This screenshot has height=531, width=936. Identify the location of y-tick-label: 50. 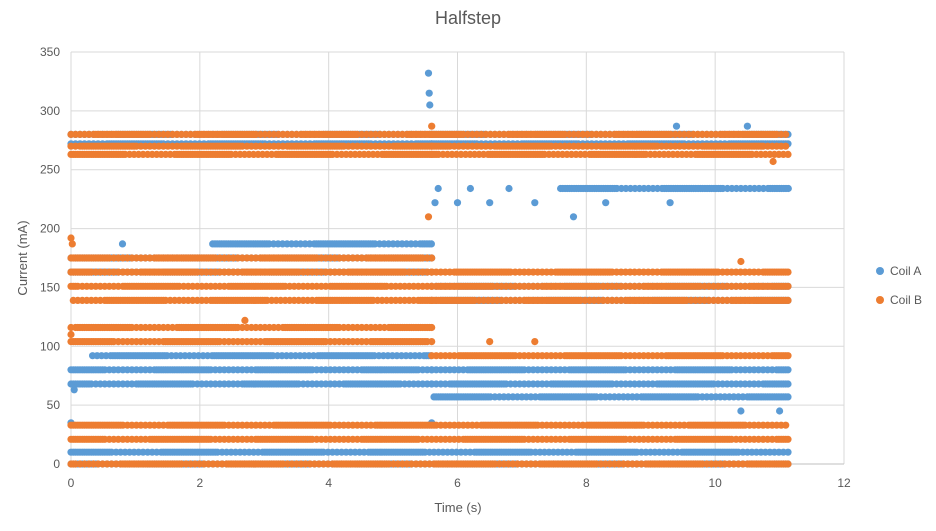
(54, 405).